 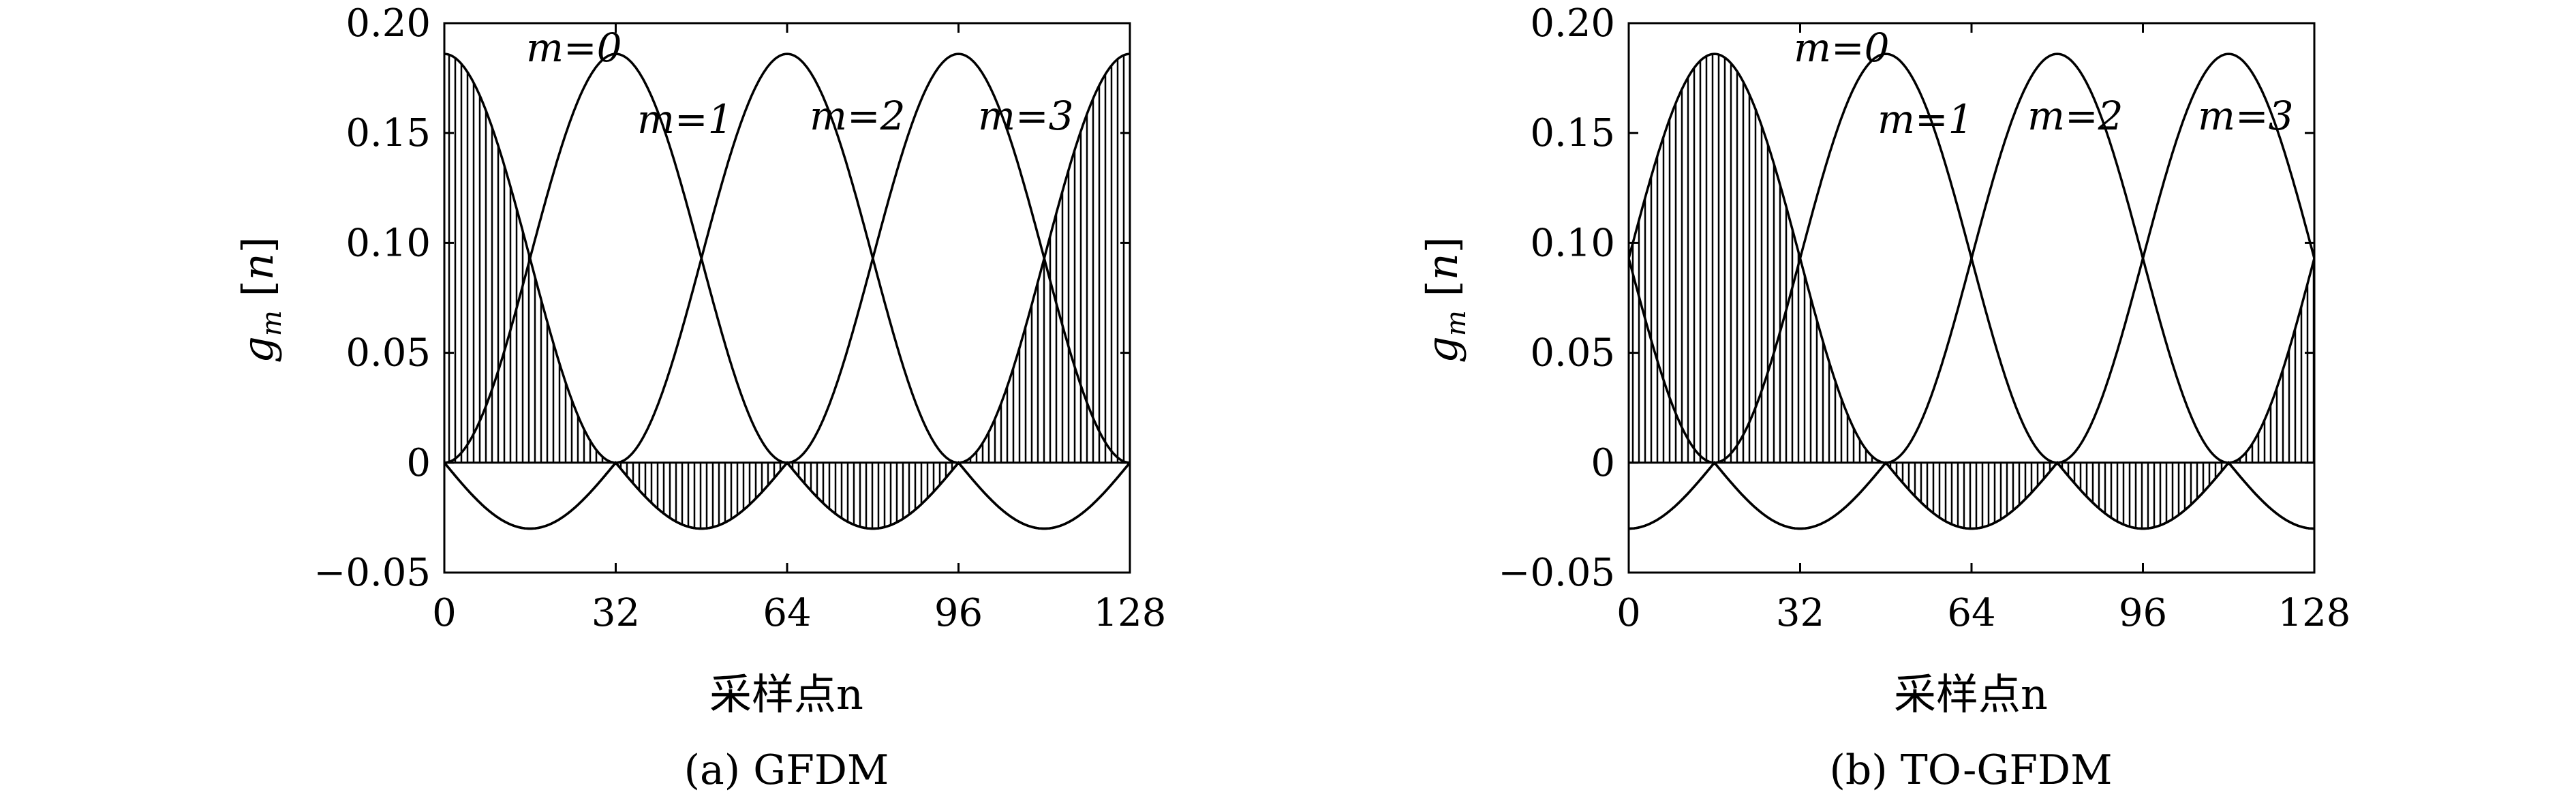 What do you see at coordinates (786, 770) in the screenshot?
I see `panel-caption: (a) GFDM` at bounding box center [786, 770].